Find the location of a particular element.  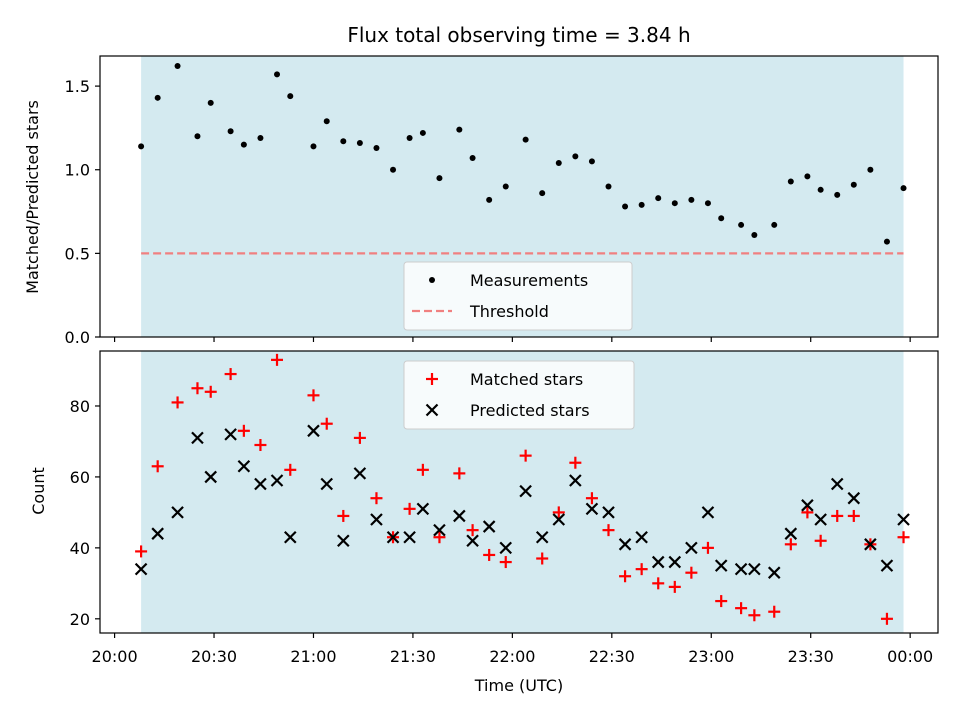

legend-label: Predicted stars is located at coordinates (530, 410).